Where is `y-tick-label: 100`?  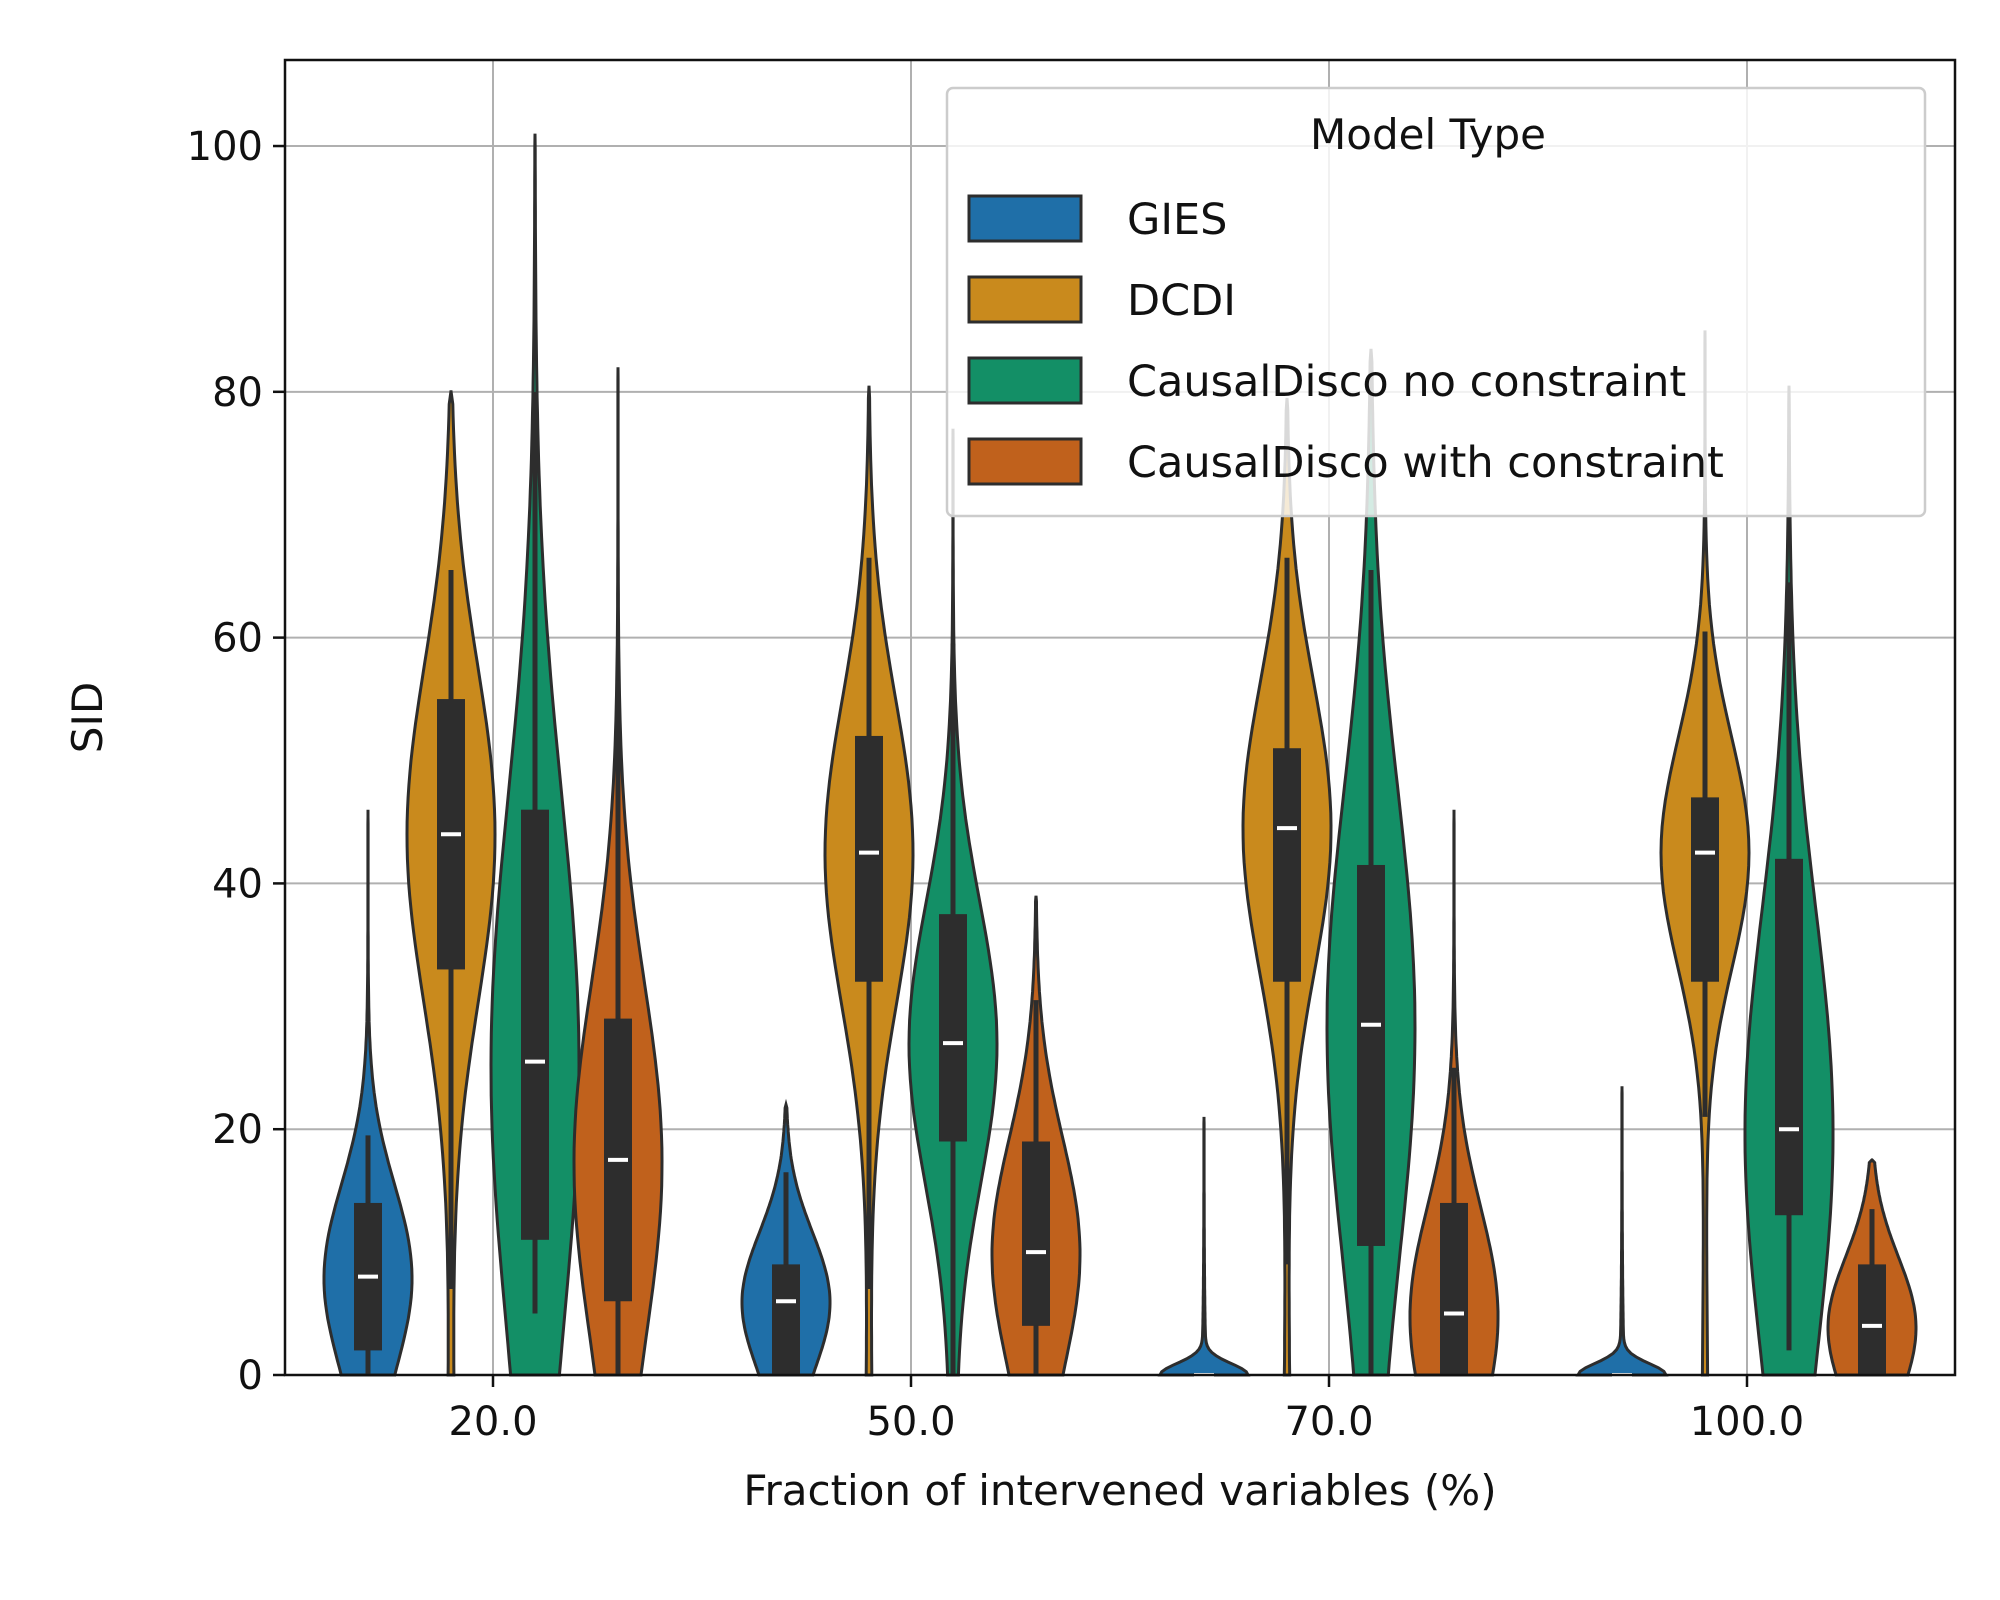 y-tick-label: 100 is located at coordinates (225, 147).